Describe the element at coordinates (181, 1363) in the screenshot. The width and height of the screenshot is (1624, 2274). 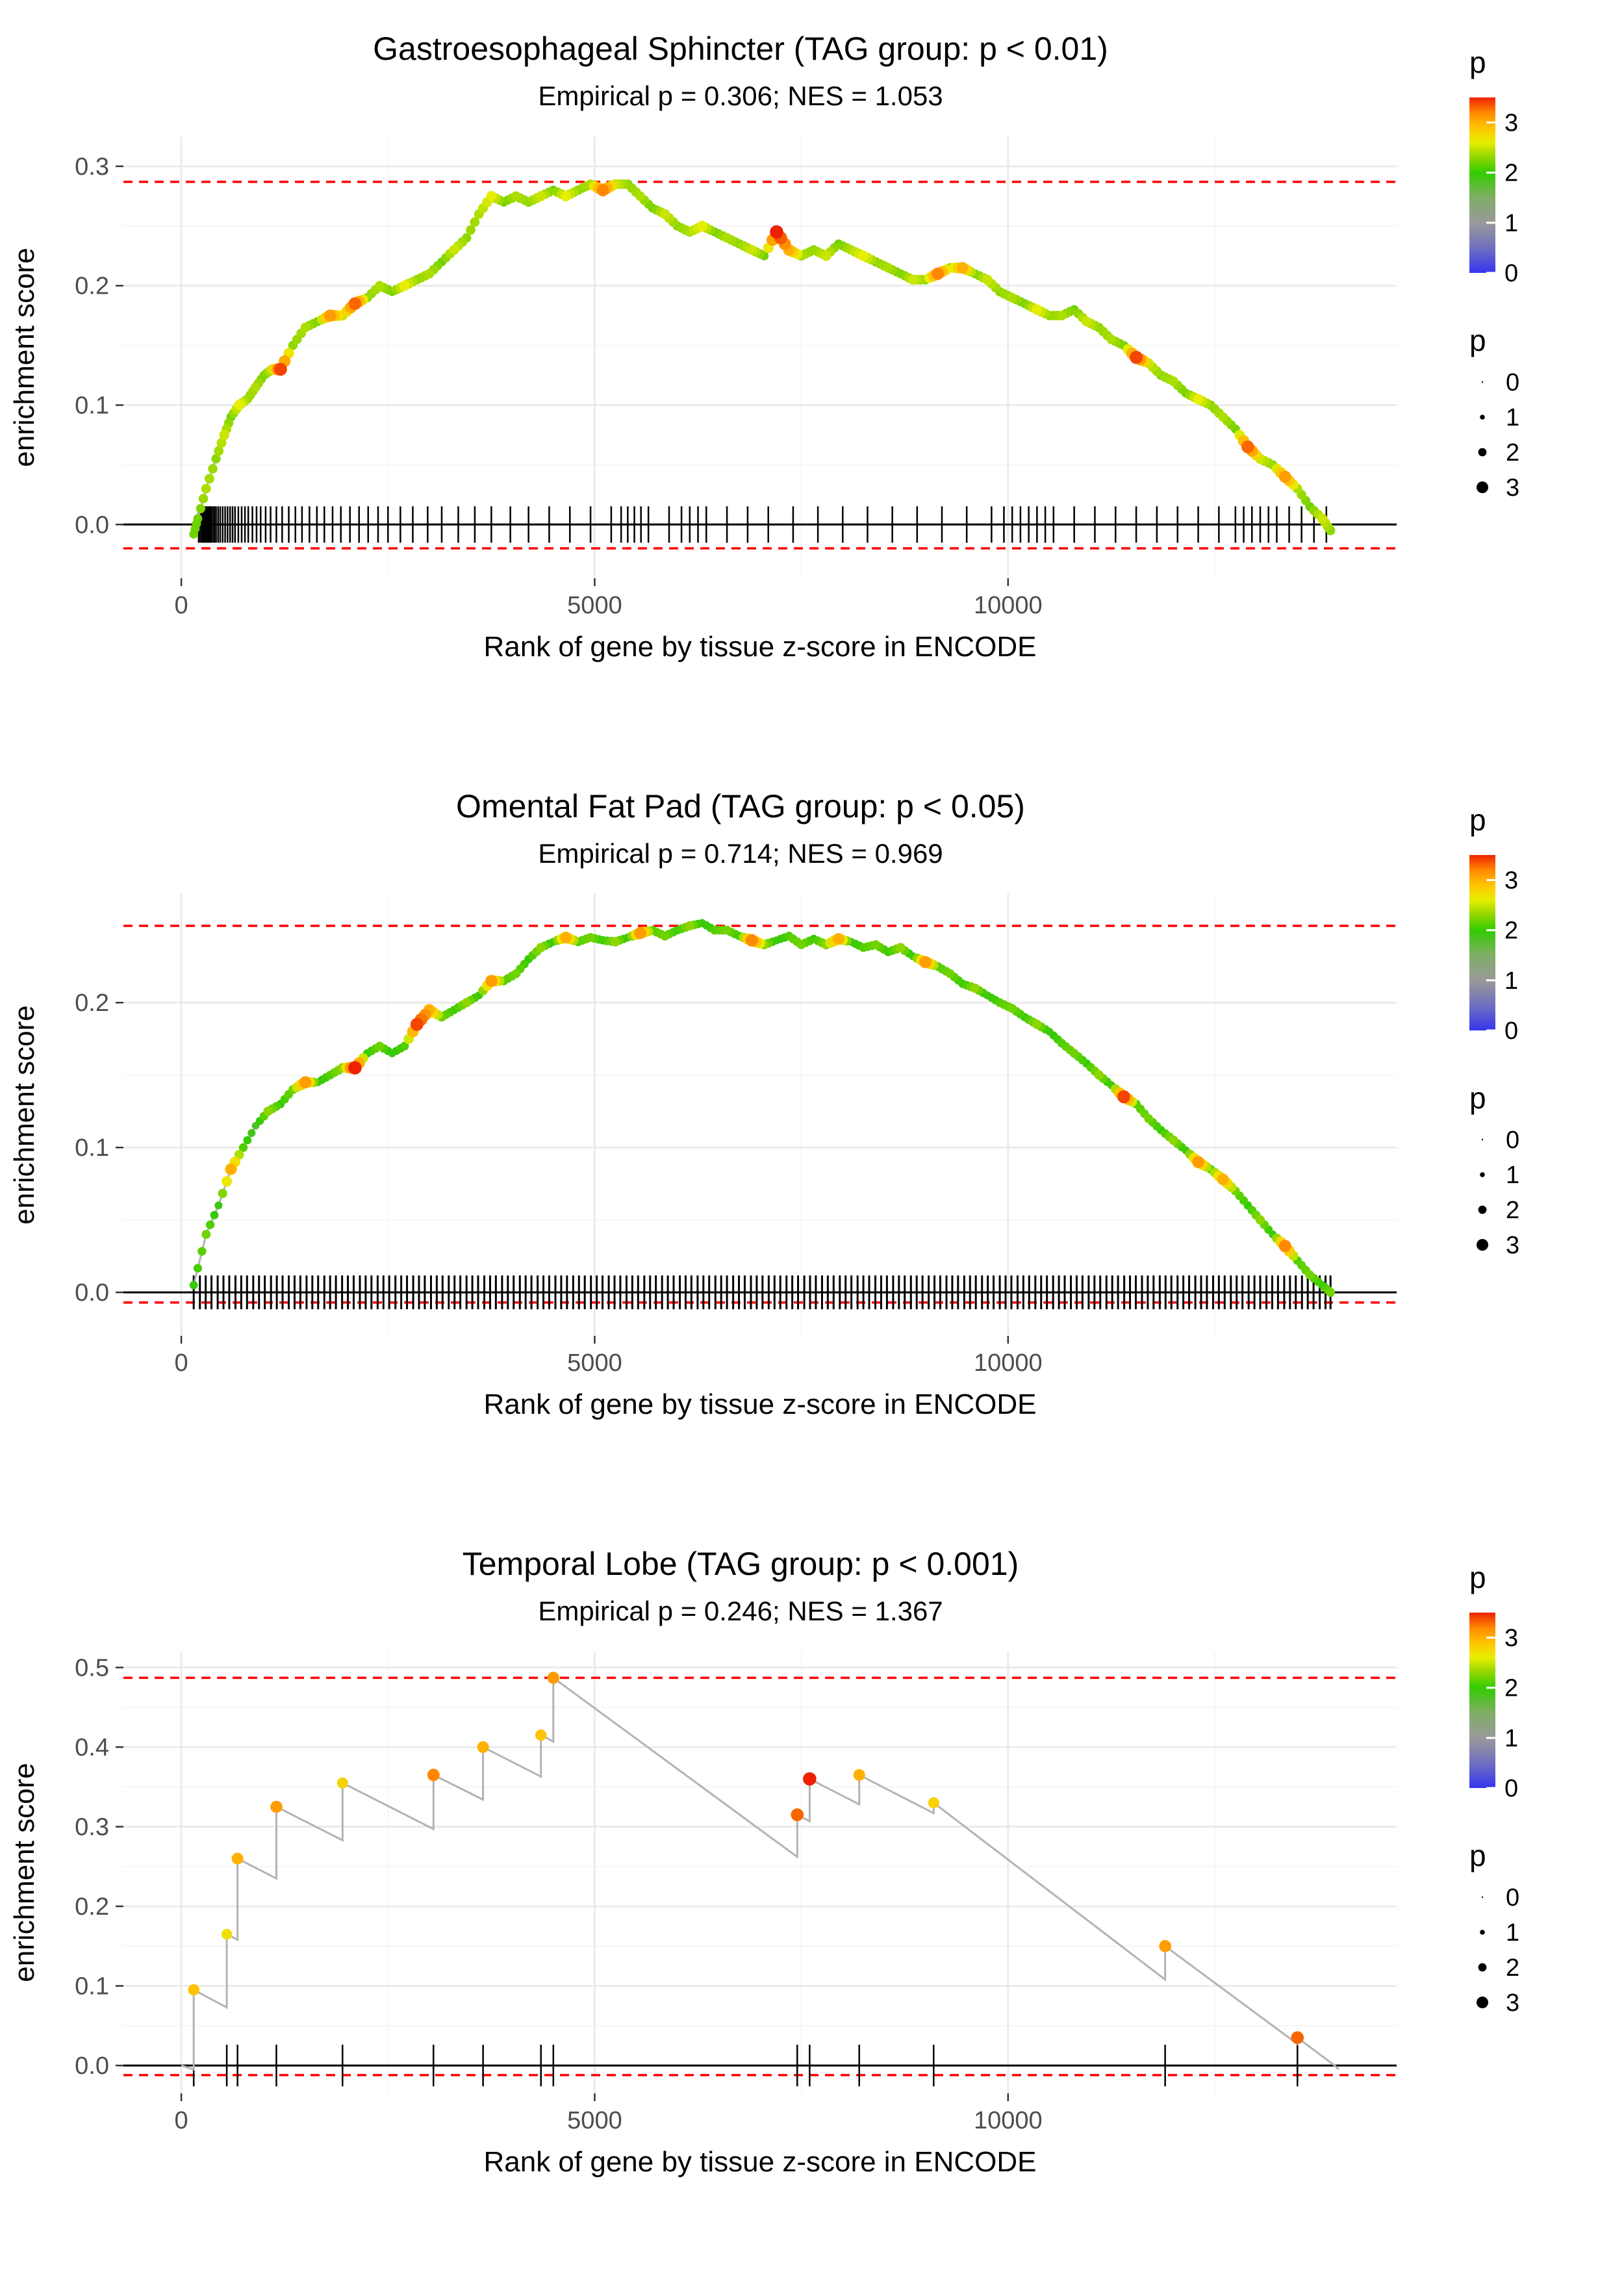
I see `x-tick-label: 0` at that location.